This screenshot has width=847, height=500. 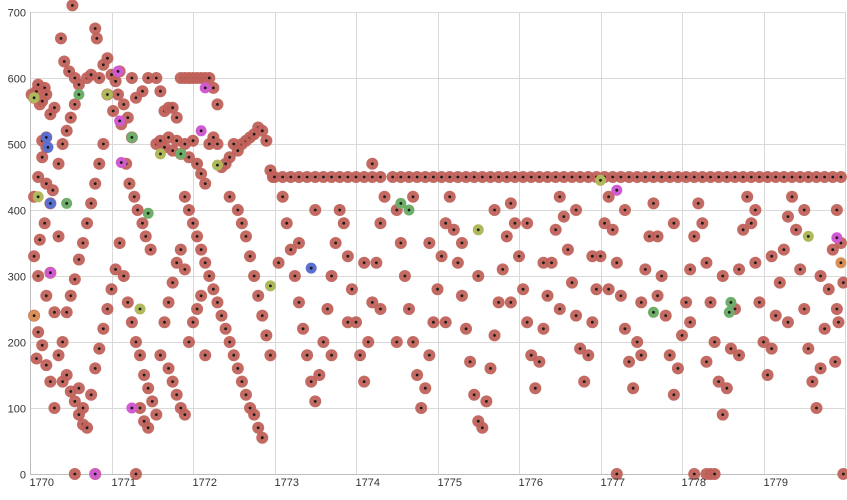 What do you see at coordinates (17, 80) in the screenshot?
I see `y-tick-label: 600` at bounding box center [17, 80].